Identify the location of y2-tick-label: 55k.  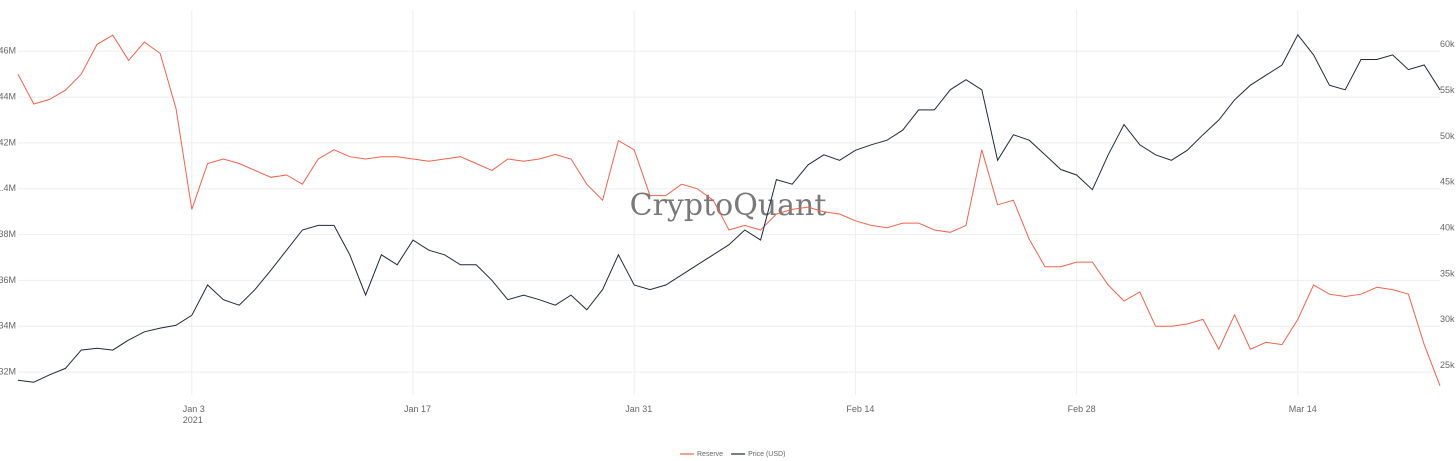
(1447, 90).